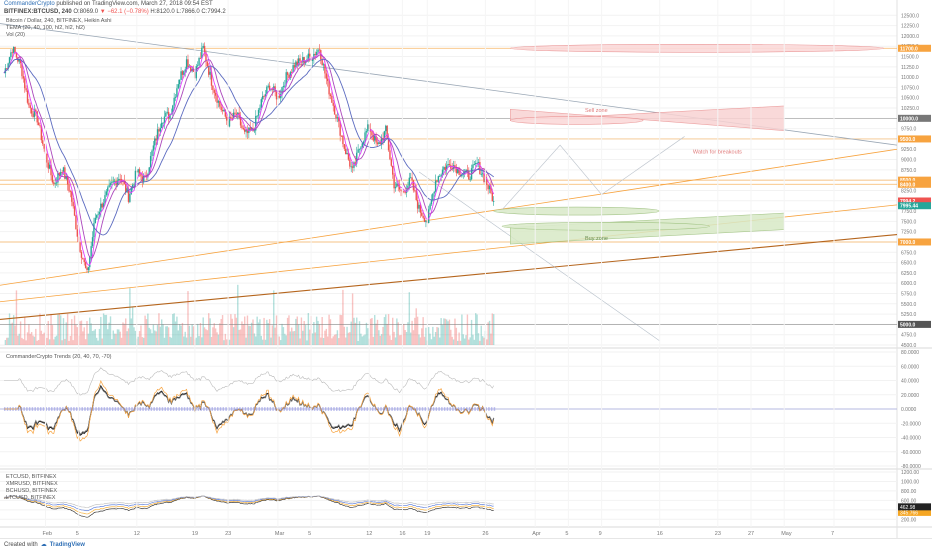  I want to click on indicator-tema: TEMA (20, 40, 100, hl2, hl2, hl2), so click(45, 28).